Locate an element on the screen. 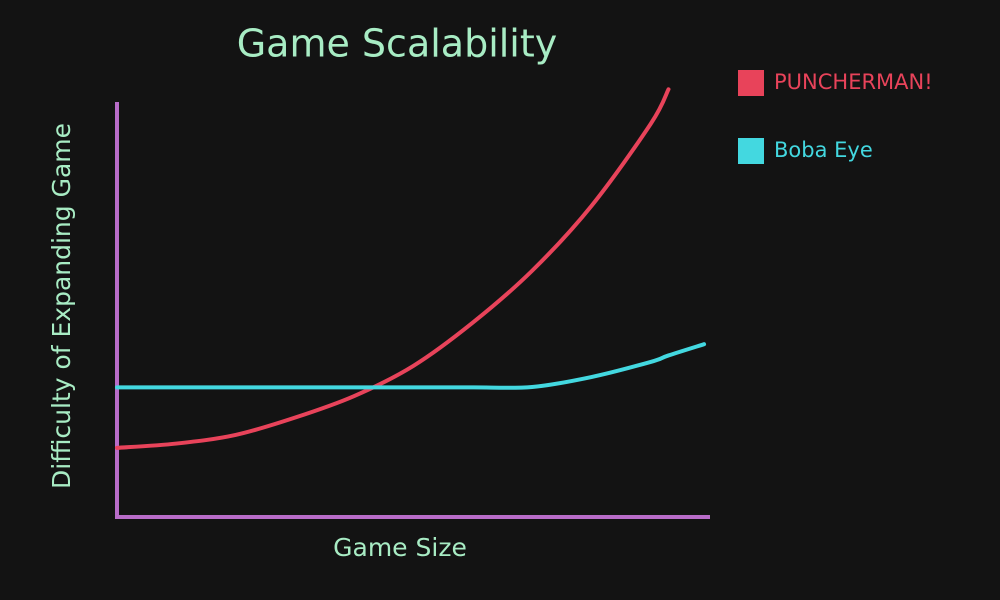 The height and width of the screenshot is (600, 1000). line is located at coordinates (411, 366).